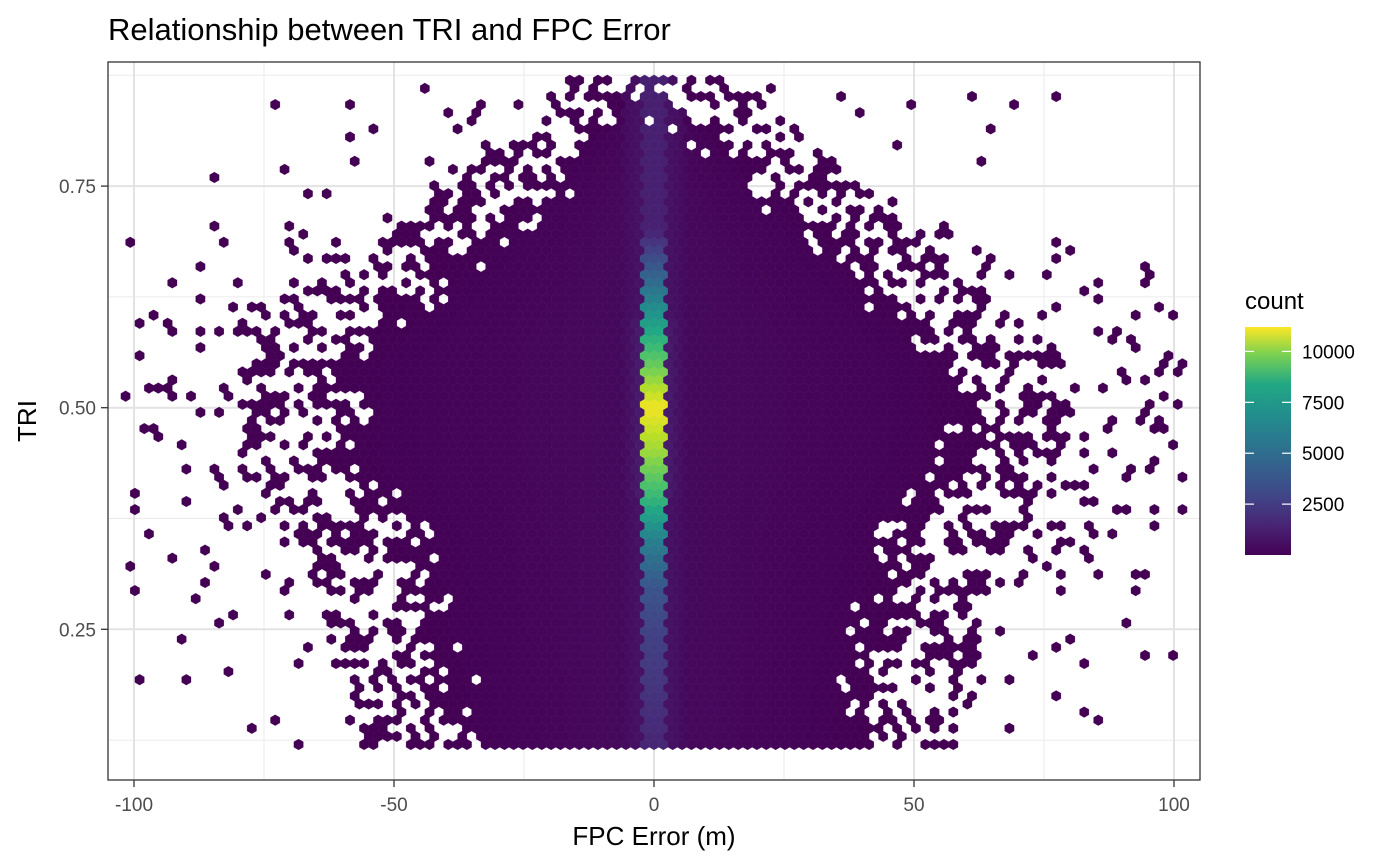 This screenshot has width=1400, height=865. I want to click on legend-title: count, so click(1274, 301).